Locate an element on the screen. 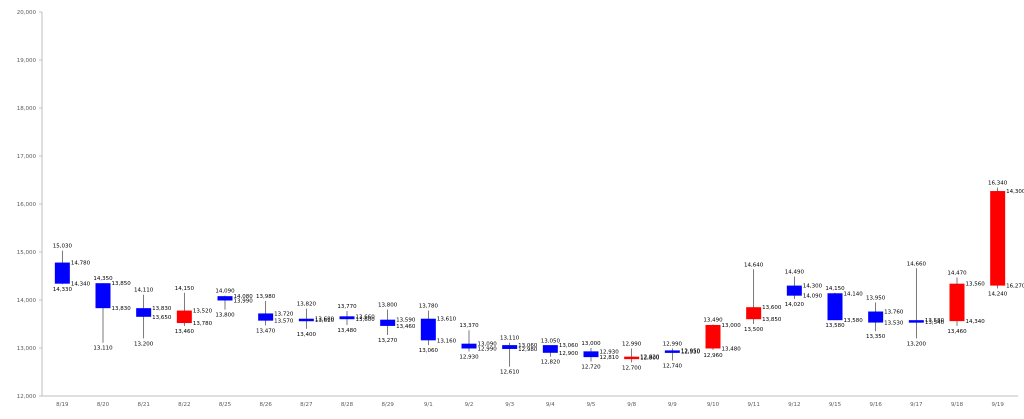  y-tick-label: 15,000 is located at coordinates (27, 253).